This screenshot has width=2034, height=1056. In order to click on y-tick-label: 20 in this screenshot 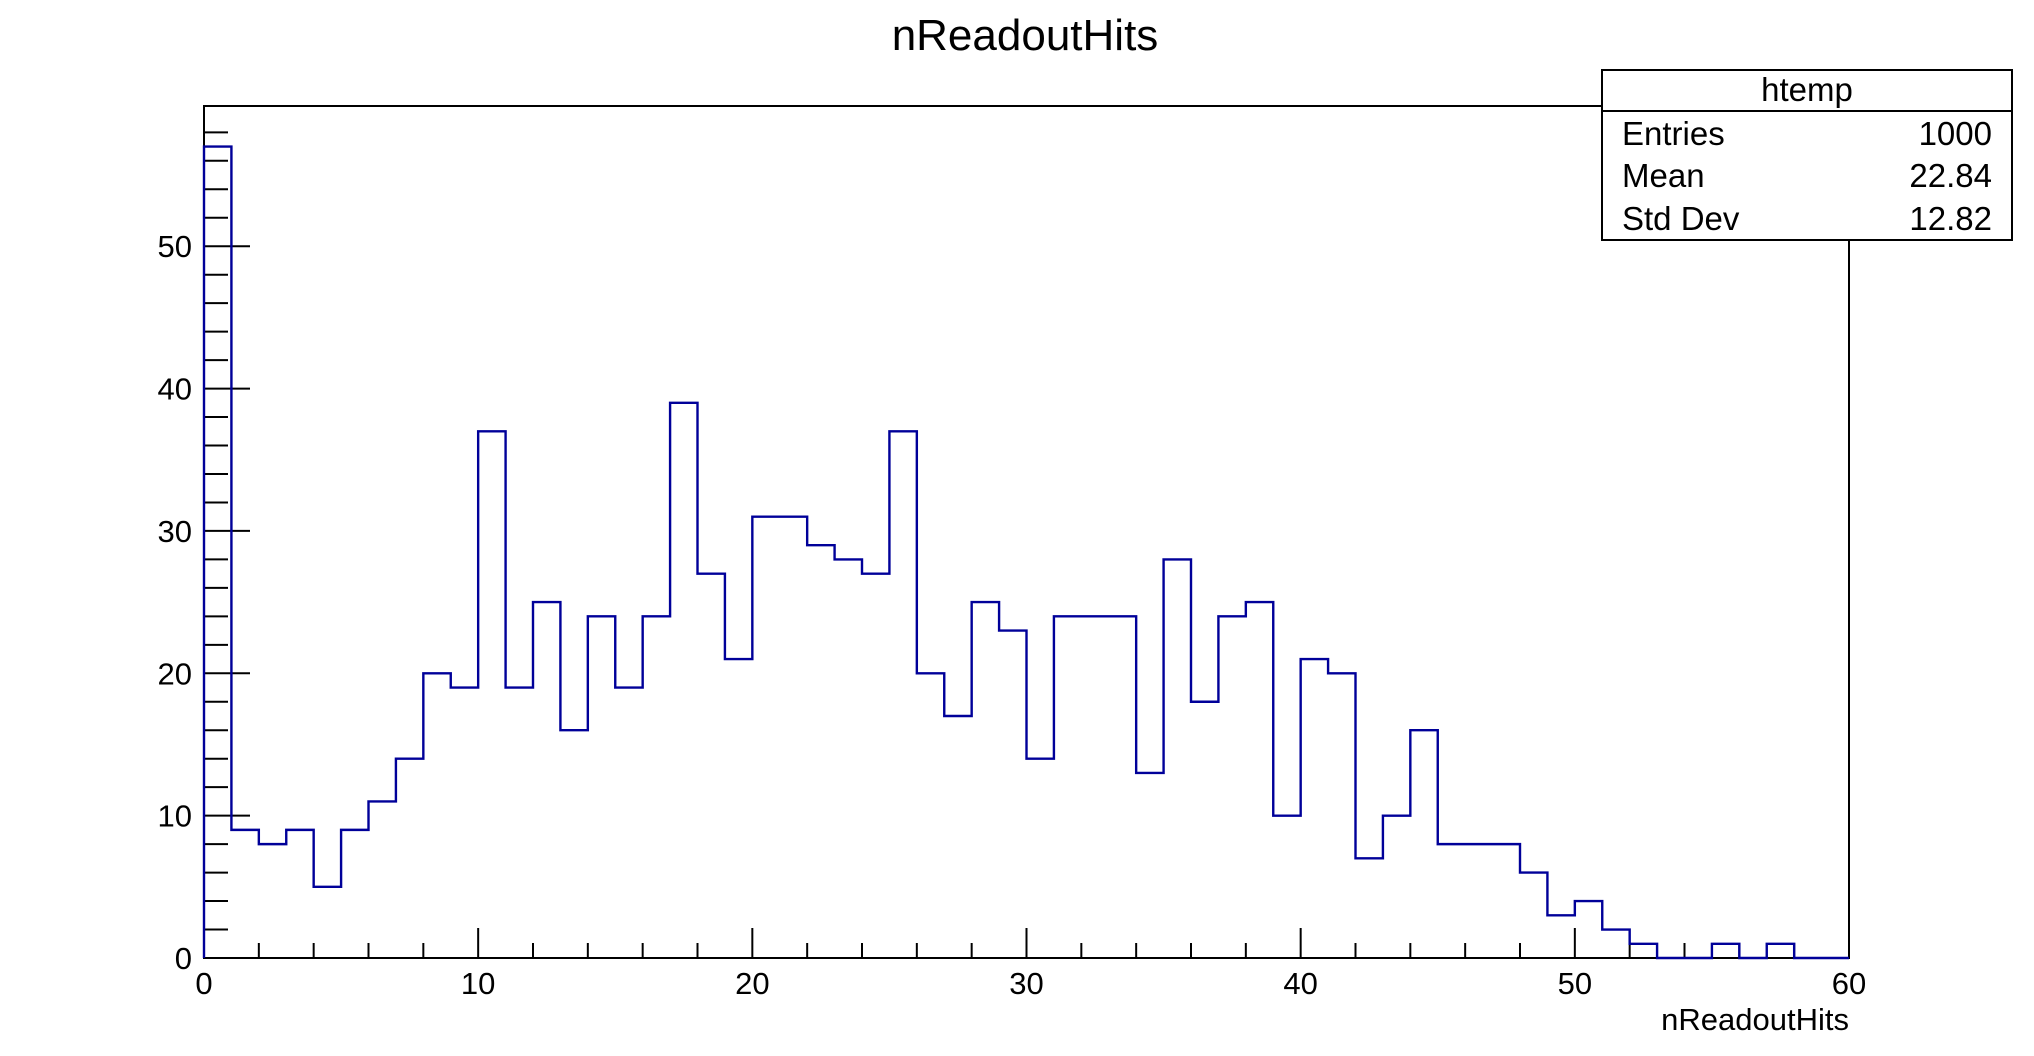, I will do `click(175, 673)`.